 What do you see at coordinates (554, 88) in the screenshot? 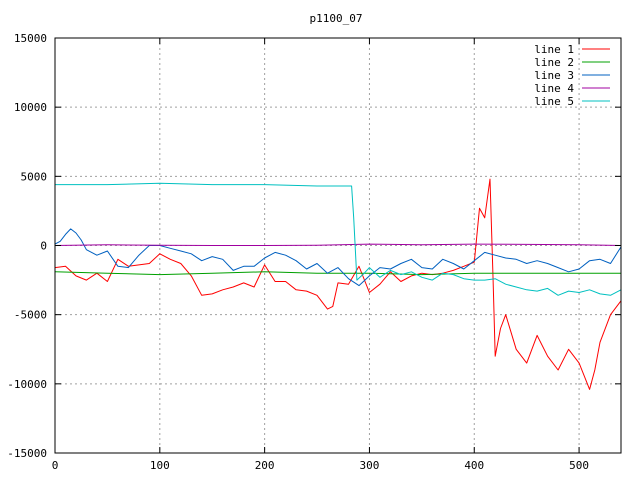
I see `legend-label: line 4` at bounding box center [554, 88].